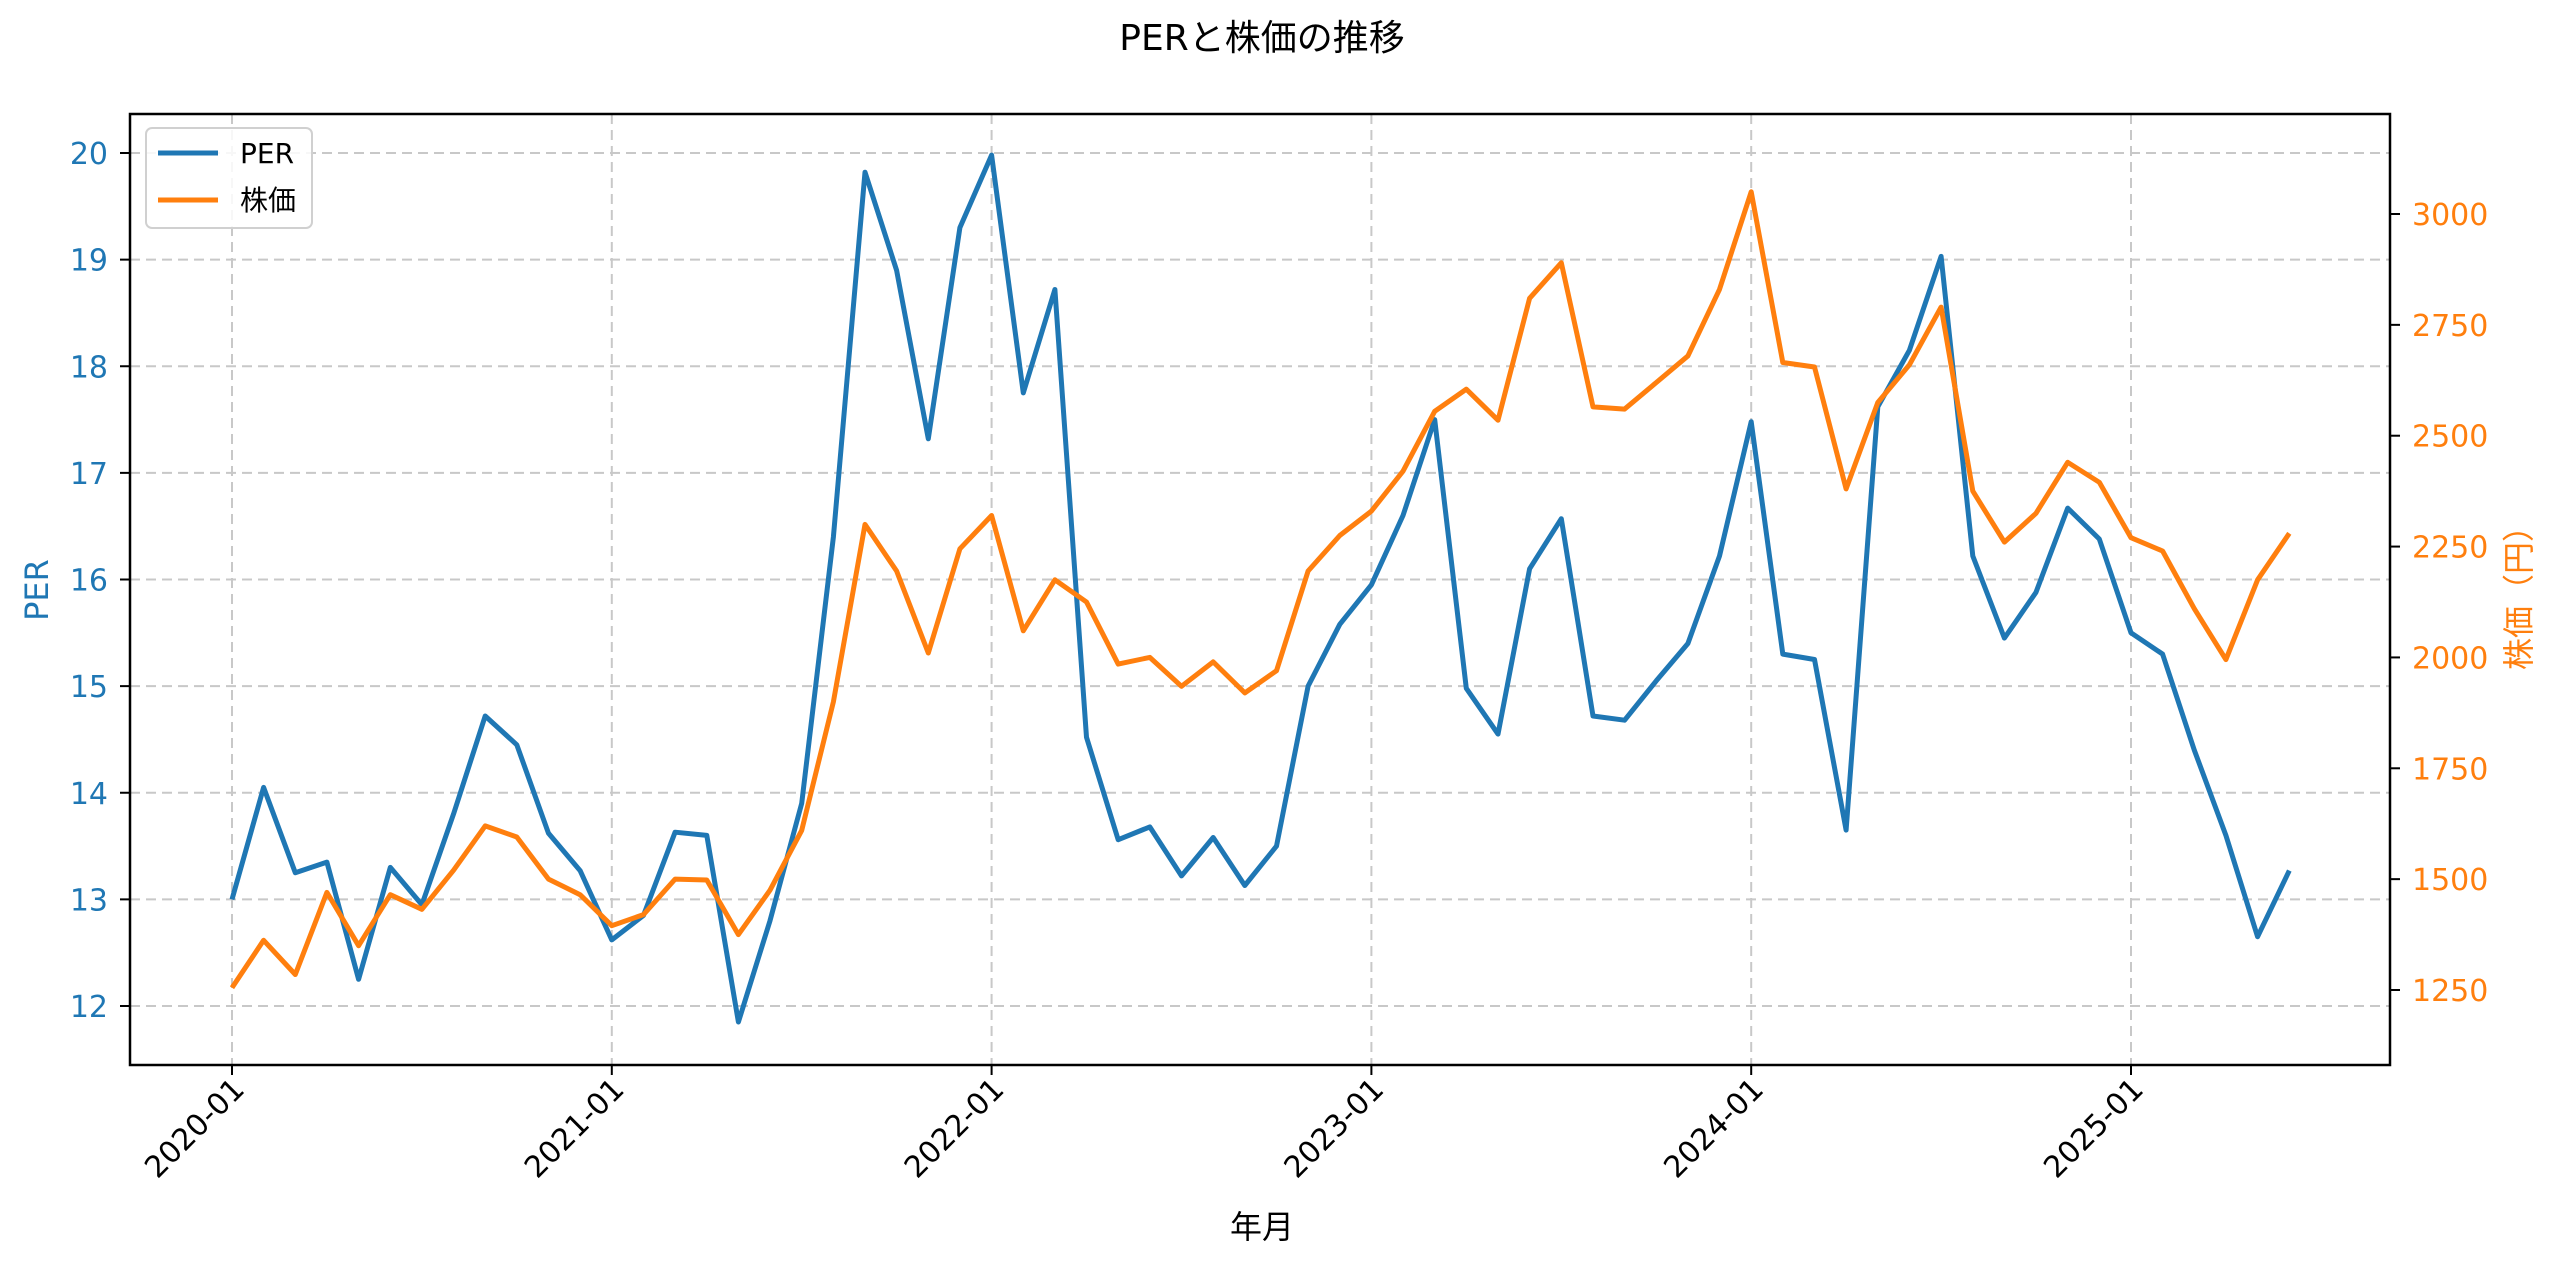 This screenshot has height=1269, width=2560. Describe the element at coordinates (89, 367) in the screenshot. I see `left-tick-label: 18` at that location.